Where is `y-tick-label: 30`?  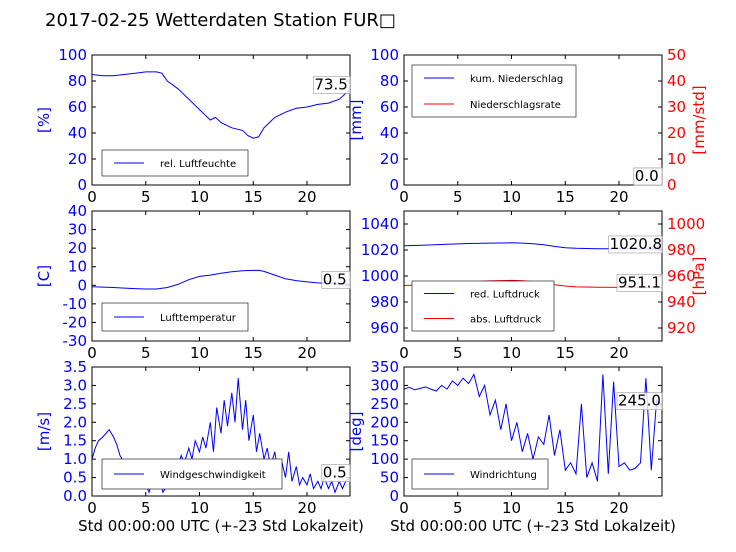
y-tick-label: 30 is located at coordinates (77, 230).